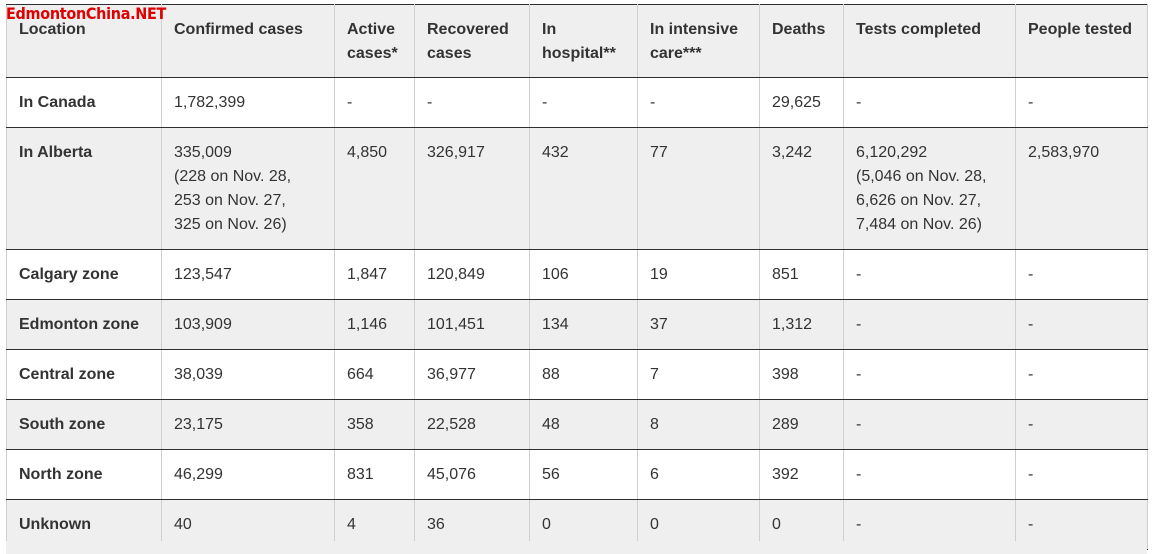 The height and width of the screenshot is (554, 1164). I want to click on table-row-in-canada: In Canada 1,782,399- - - -29,625- -, so click(577, 102).